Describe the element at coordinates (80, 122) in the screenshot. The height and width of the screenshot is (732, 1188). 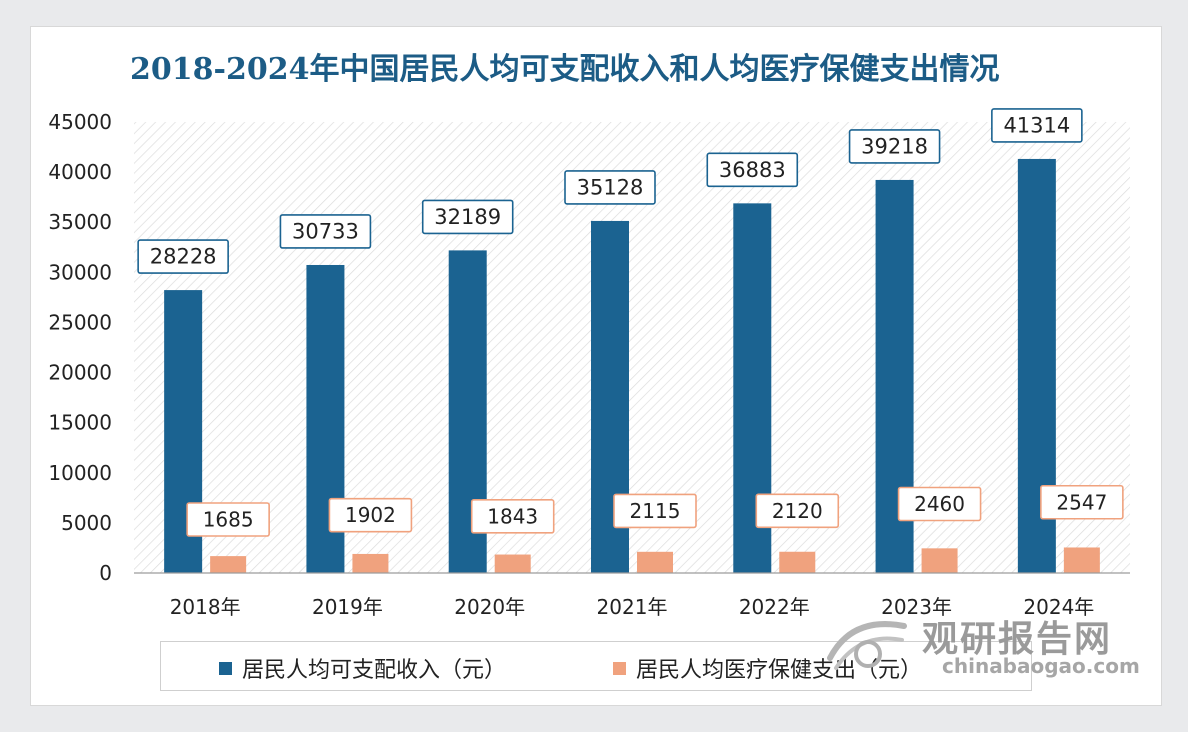
I see `y-tick-label: 45000` at that location.